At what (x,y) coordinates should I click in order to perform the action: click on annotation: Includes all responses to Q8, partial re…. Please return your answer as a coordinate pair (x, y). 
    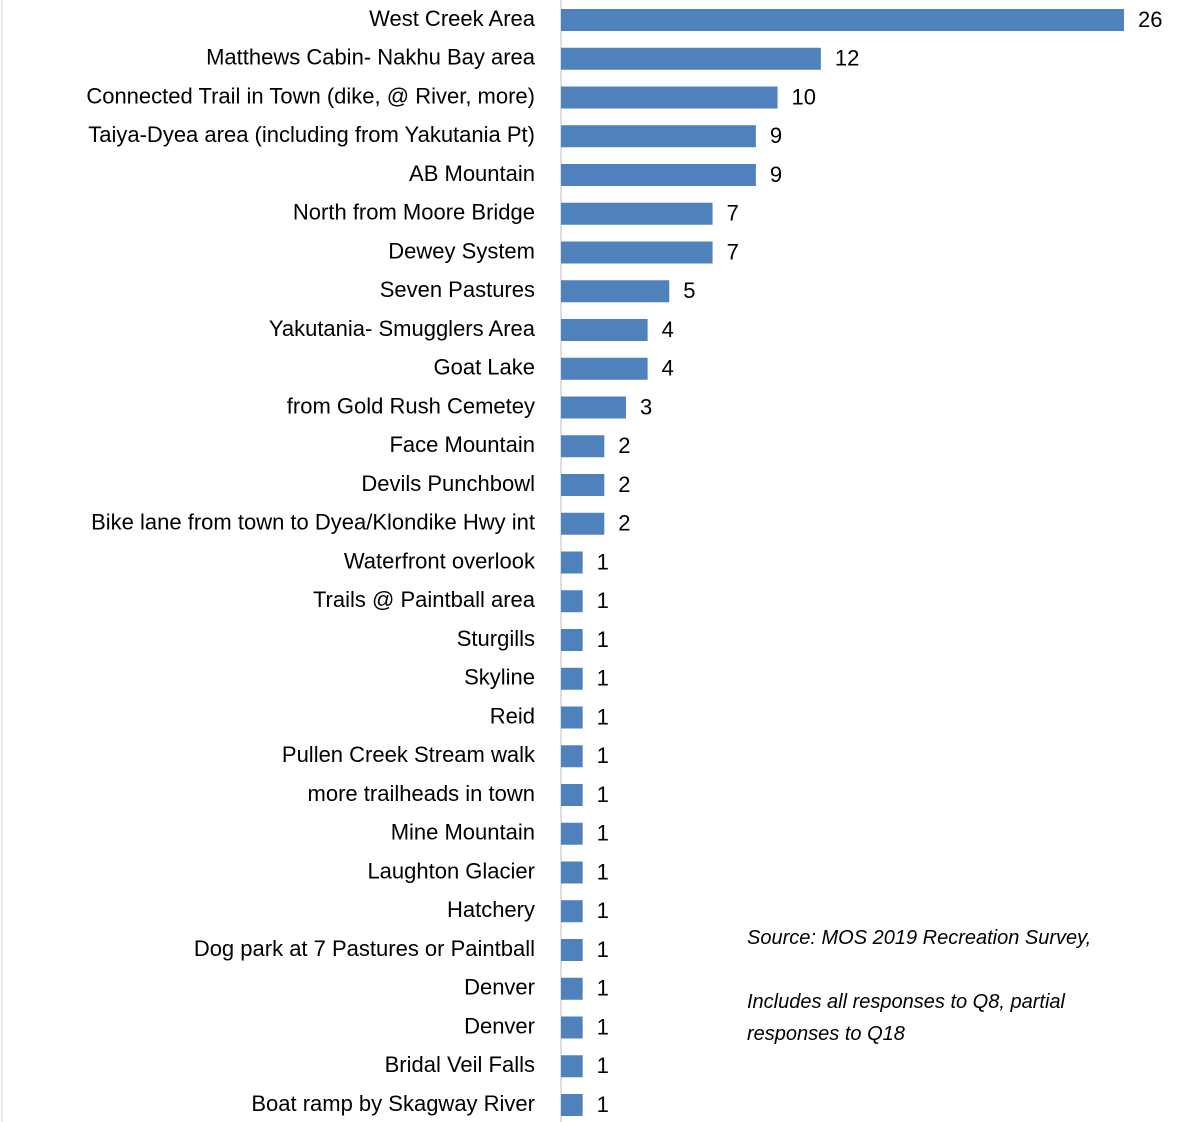
    Looking at the image, I should click on (906, 1018).